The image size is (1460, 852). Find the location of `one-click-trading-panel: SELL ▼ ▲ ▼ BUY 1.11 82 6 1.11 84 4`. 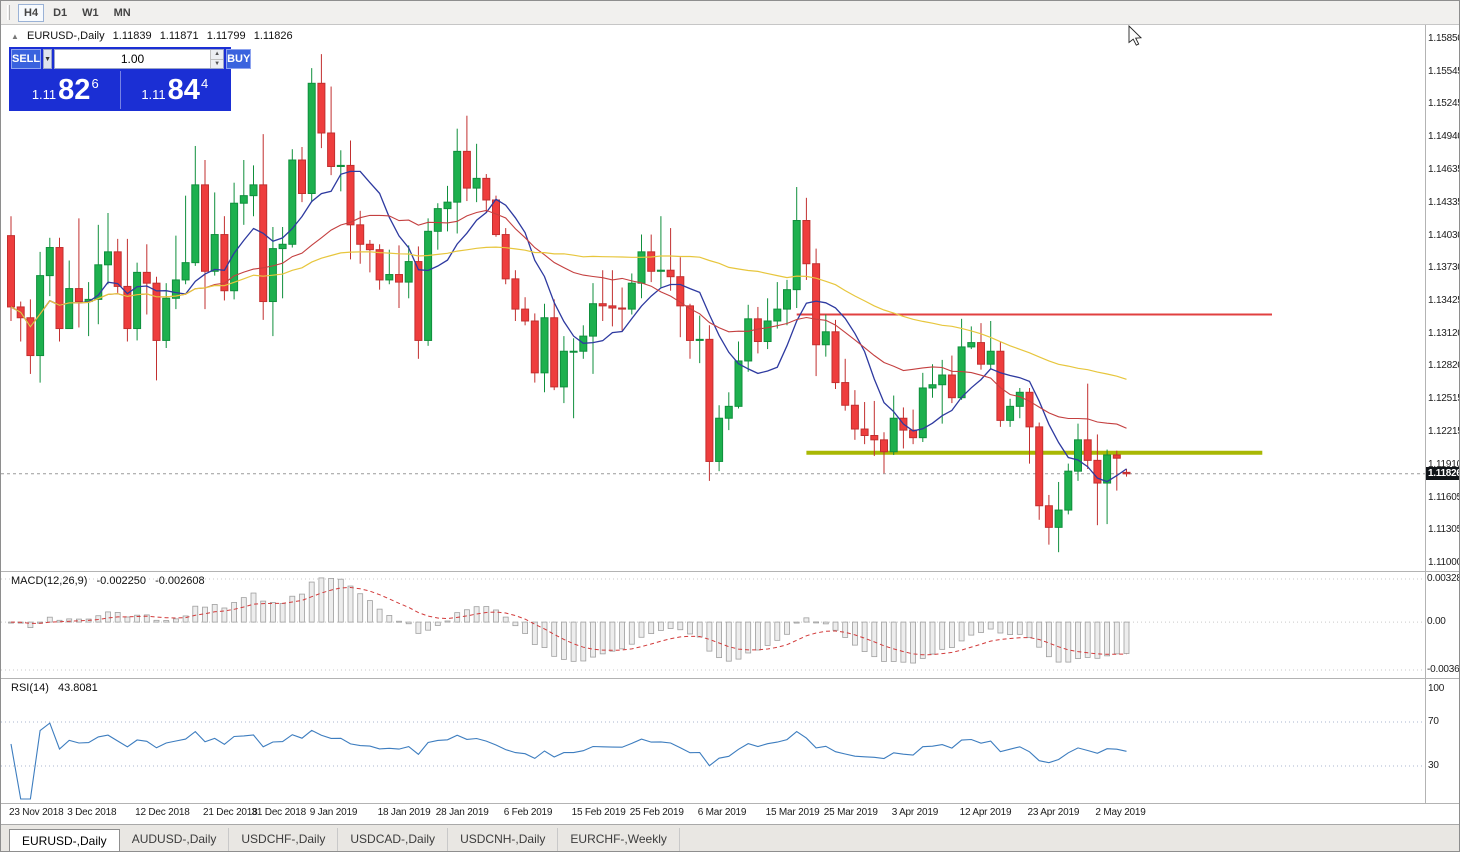

one-click-trading-panel: SELL ▼ ▲ ▼ BUY 1.11 82 6 1.11 84 4 is located at coordinates (130, 79).